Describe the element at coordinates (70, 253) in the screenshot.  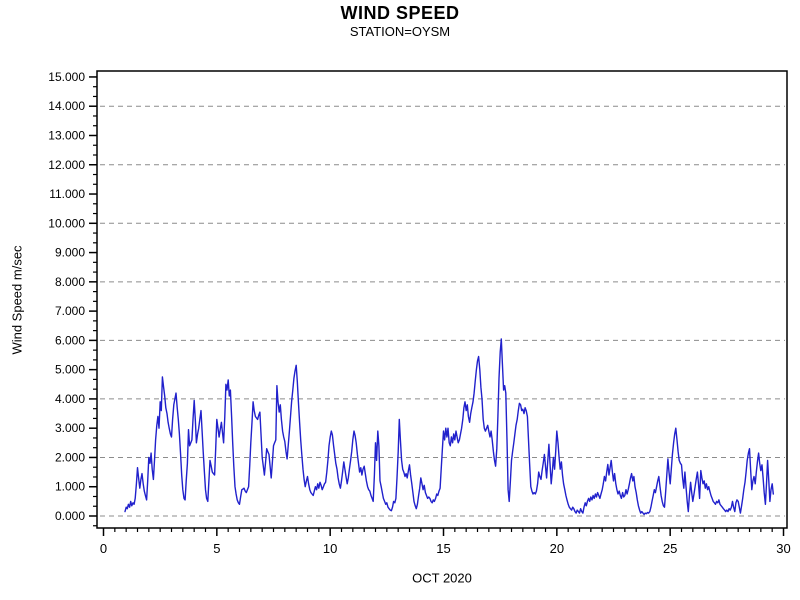
I see `y-tick-label: 9.000` at that location.